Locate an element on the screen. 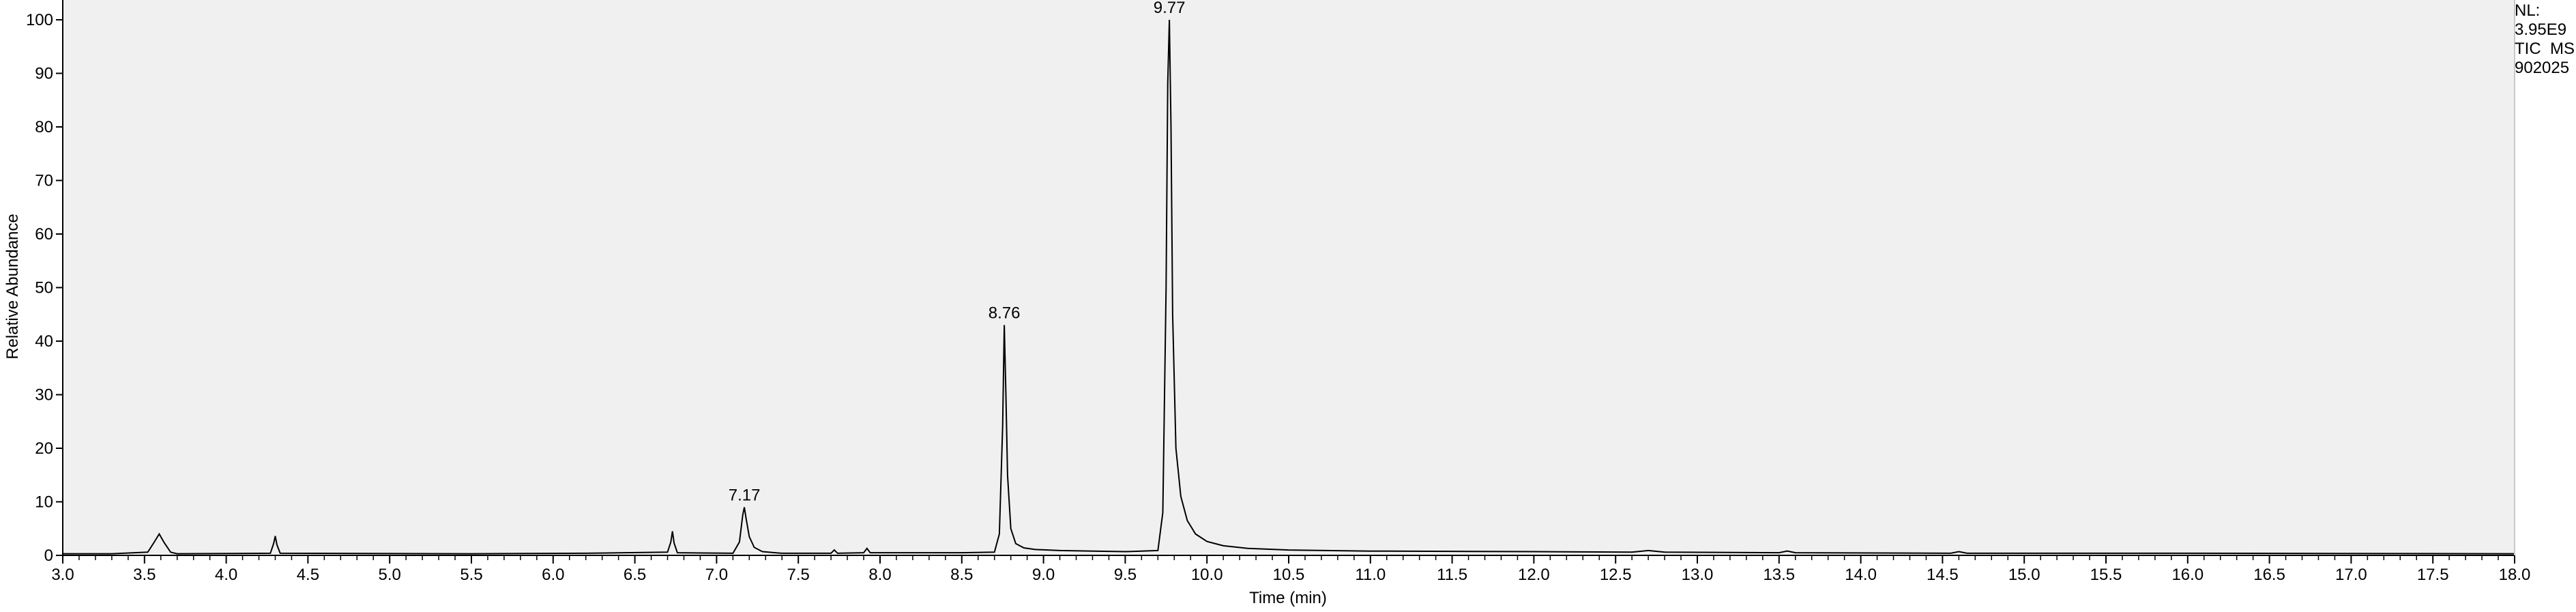 Image resolution: width=2576 pixels, height=612 pixels. run-info-panel: NL: 3.95E9 TIC MS 902025 is located at coordinates (2545, 39).